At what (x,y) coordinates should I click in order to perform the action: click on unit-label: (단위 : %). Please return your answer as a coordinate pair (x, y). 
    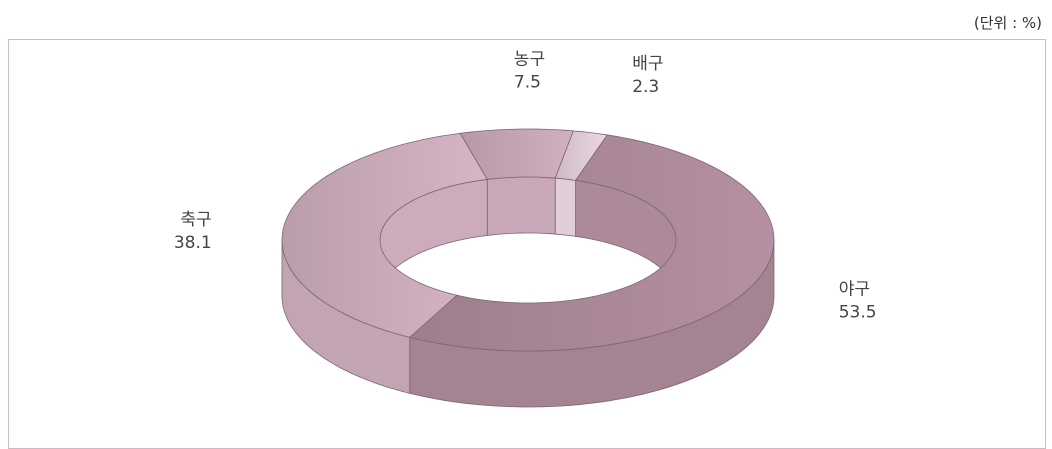
    Looking at the image, I should click on (1007, 23).